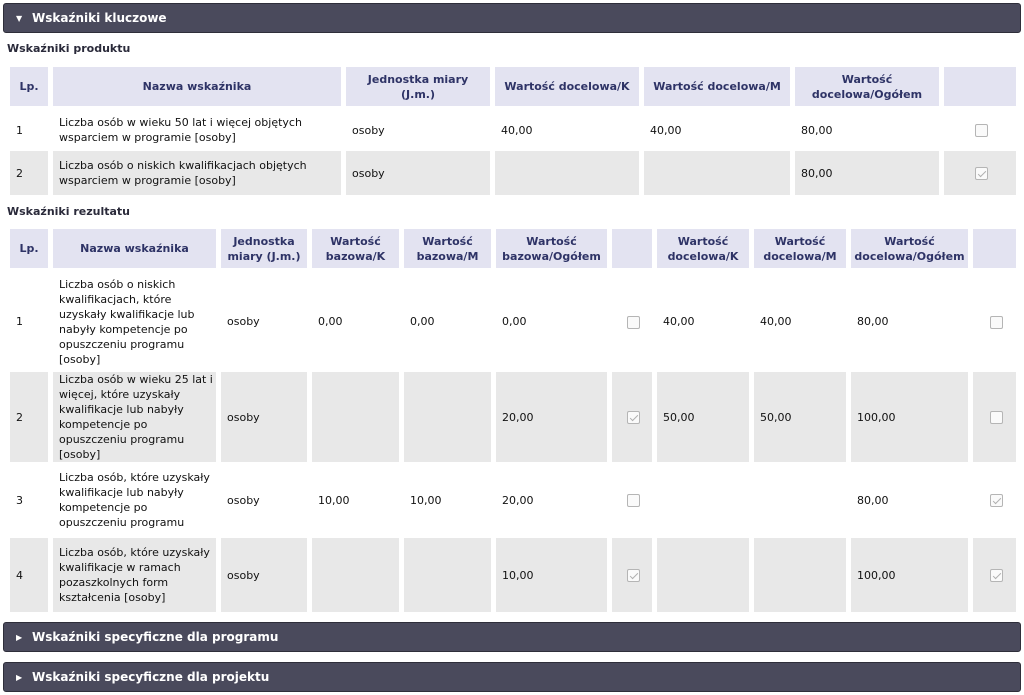 The width and height of the screenshot is (1024, 695). I want to click on col-base-check, so click(632, 248).